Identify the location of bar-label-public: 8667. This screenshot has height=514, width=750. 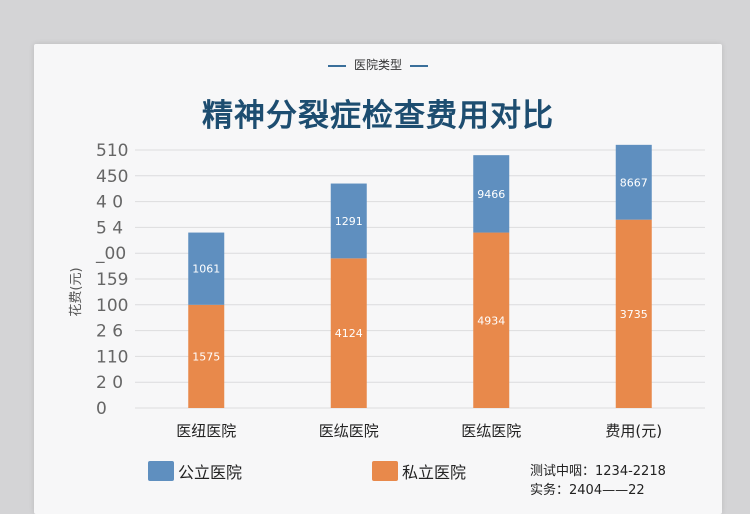
(634, 182).